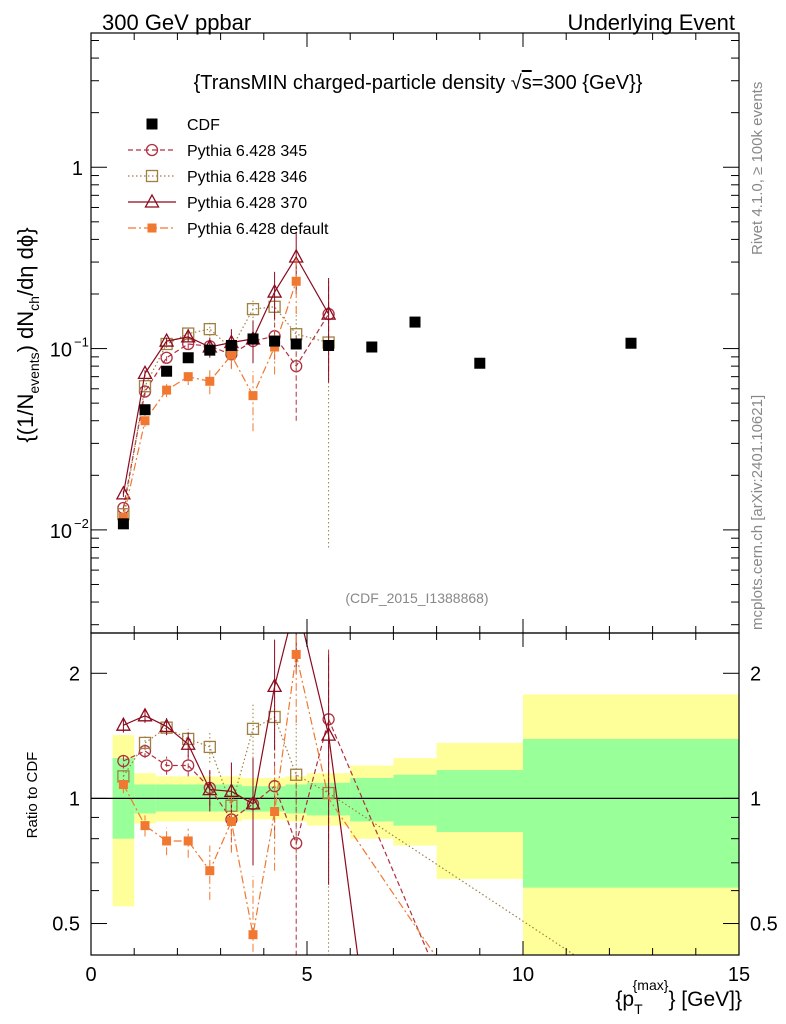 The width and height of the screenshot is (786, 1024). Describe the element at coordinates (624, 999) in the screenshot. I see `x-label-part-1: {p` at that location.